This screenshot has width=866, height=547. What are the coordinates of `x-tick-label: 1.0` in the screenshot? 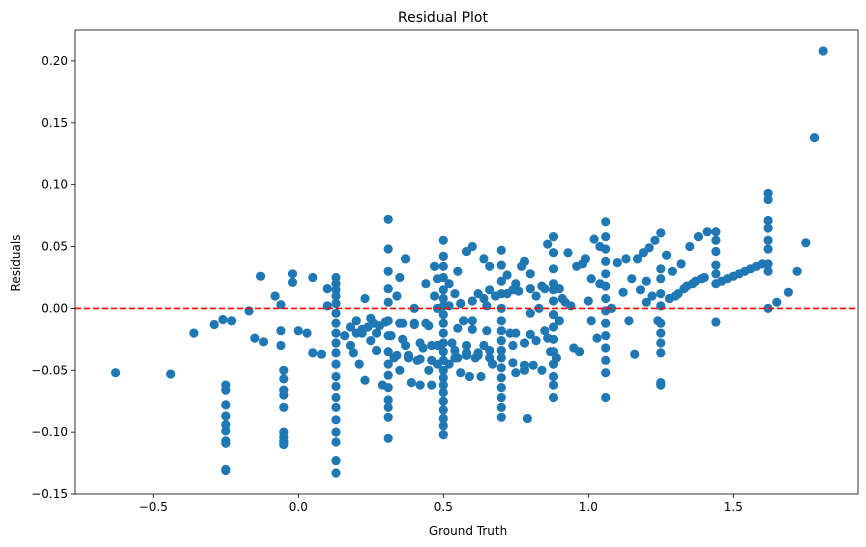 It's located at (588, 507).